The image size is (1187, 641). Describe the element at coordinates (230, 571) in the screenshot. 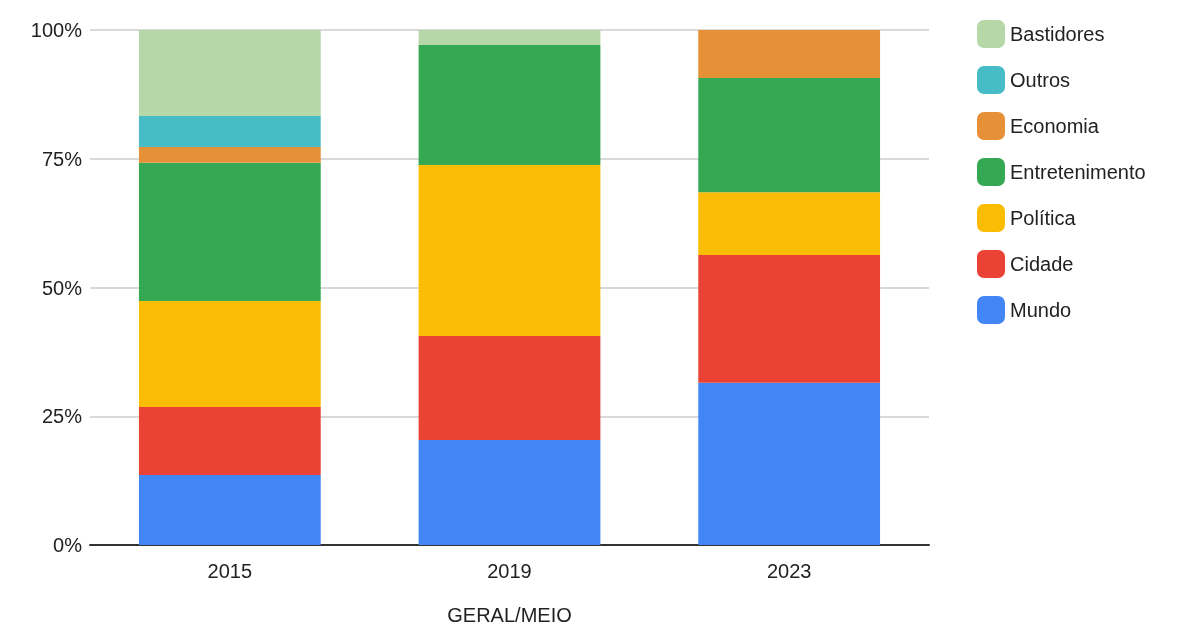

I see `x-tick-label: 2015` at that location.